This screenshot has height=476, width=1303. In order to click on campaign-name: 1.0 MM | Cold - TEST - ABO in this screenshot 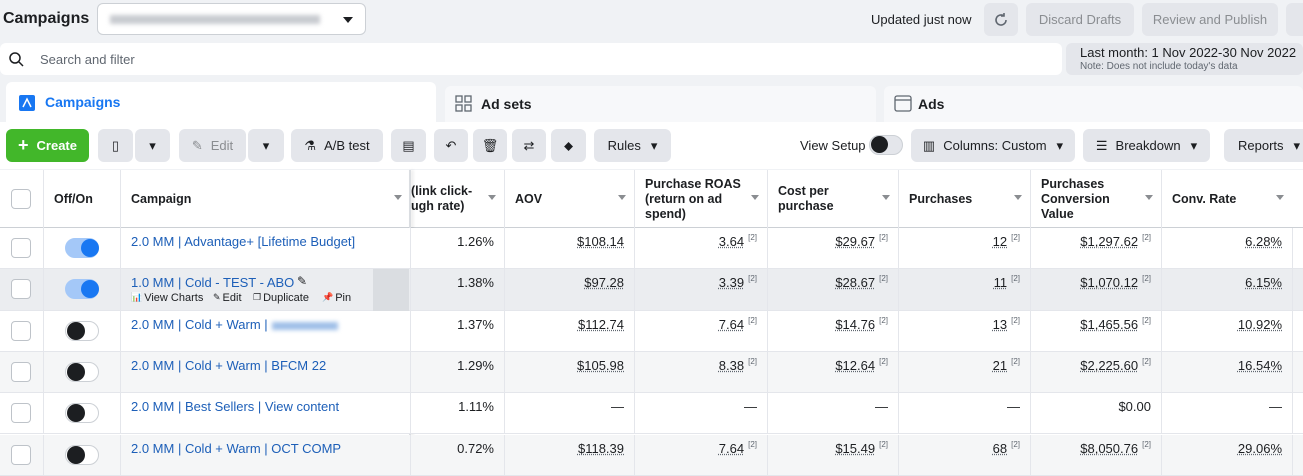, I will do `click(212, 282)`.